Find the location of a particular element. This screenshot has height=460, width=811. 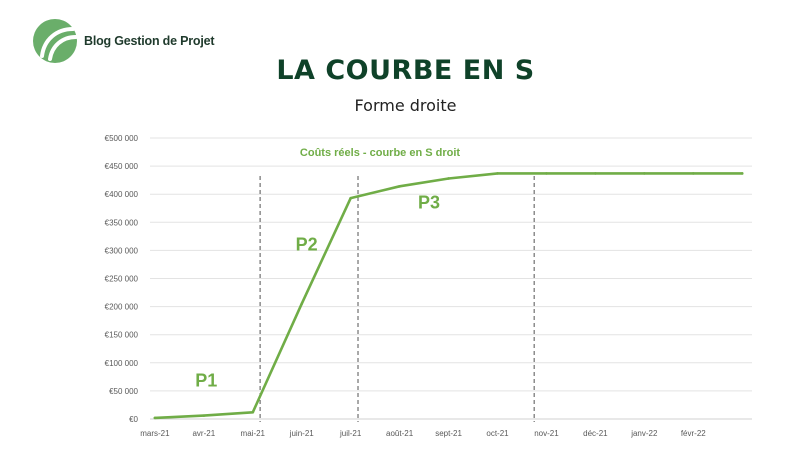

x-tick-label: juin-21 is located at coordinates (302, 433).